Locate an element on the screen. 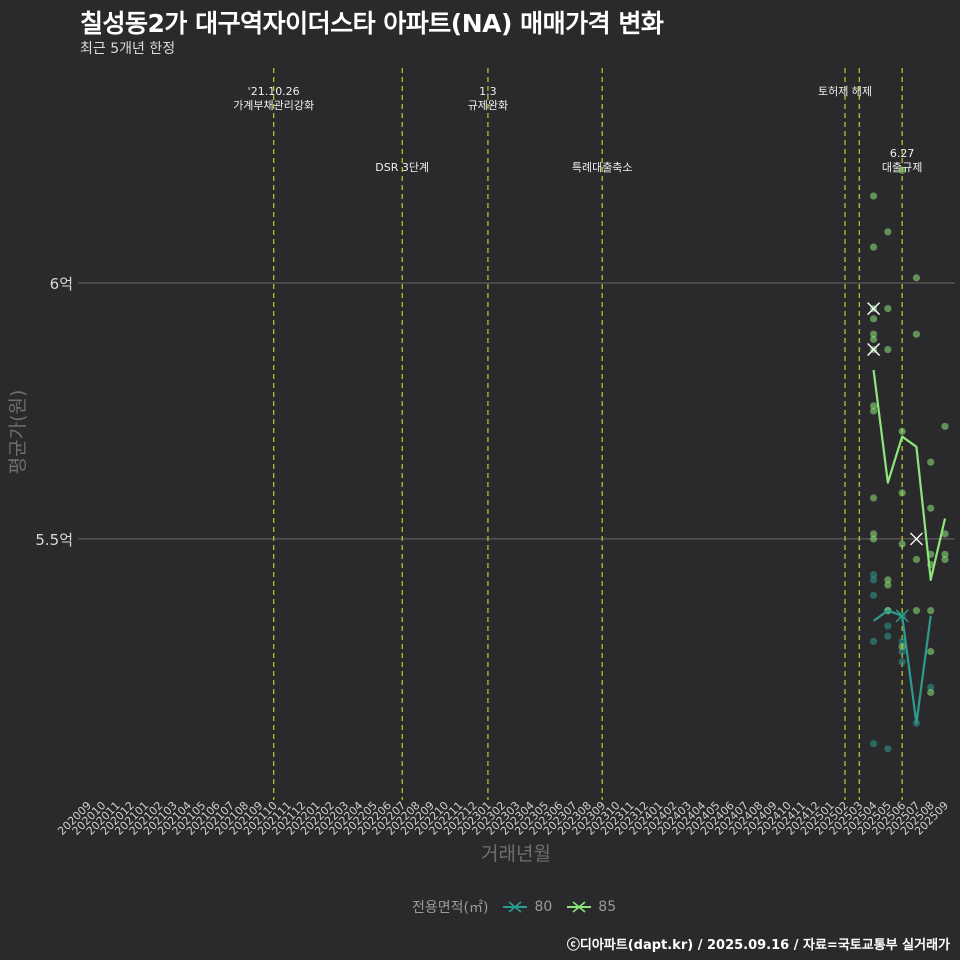 This screenshot has height=960, width=960. chart-subtitle: 최근 5개년 한정 is located at coordinates (128, 49).